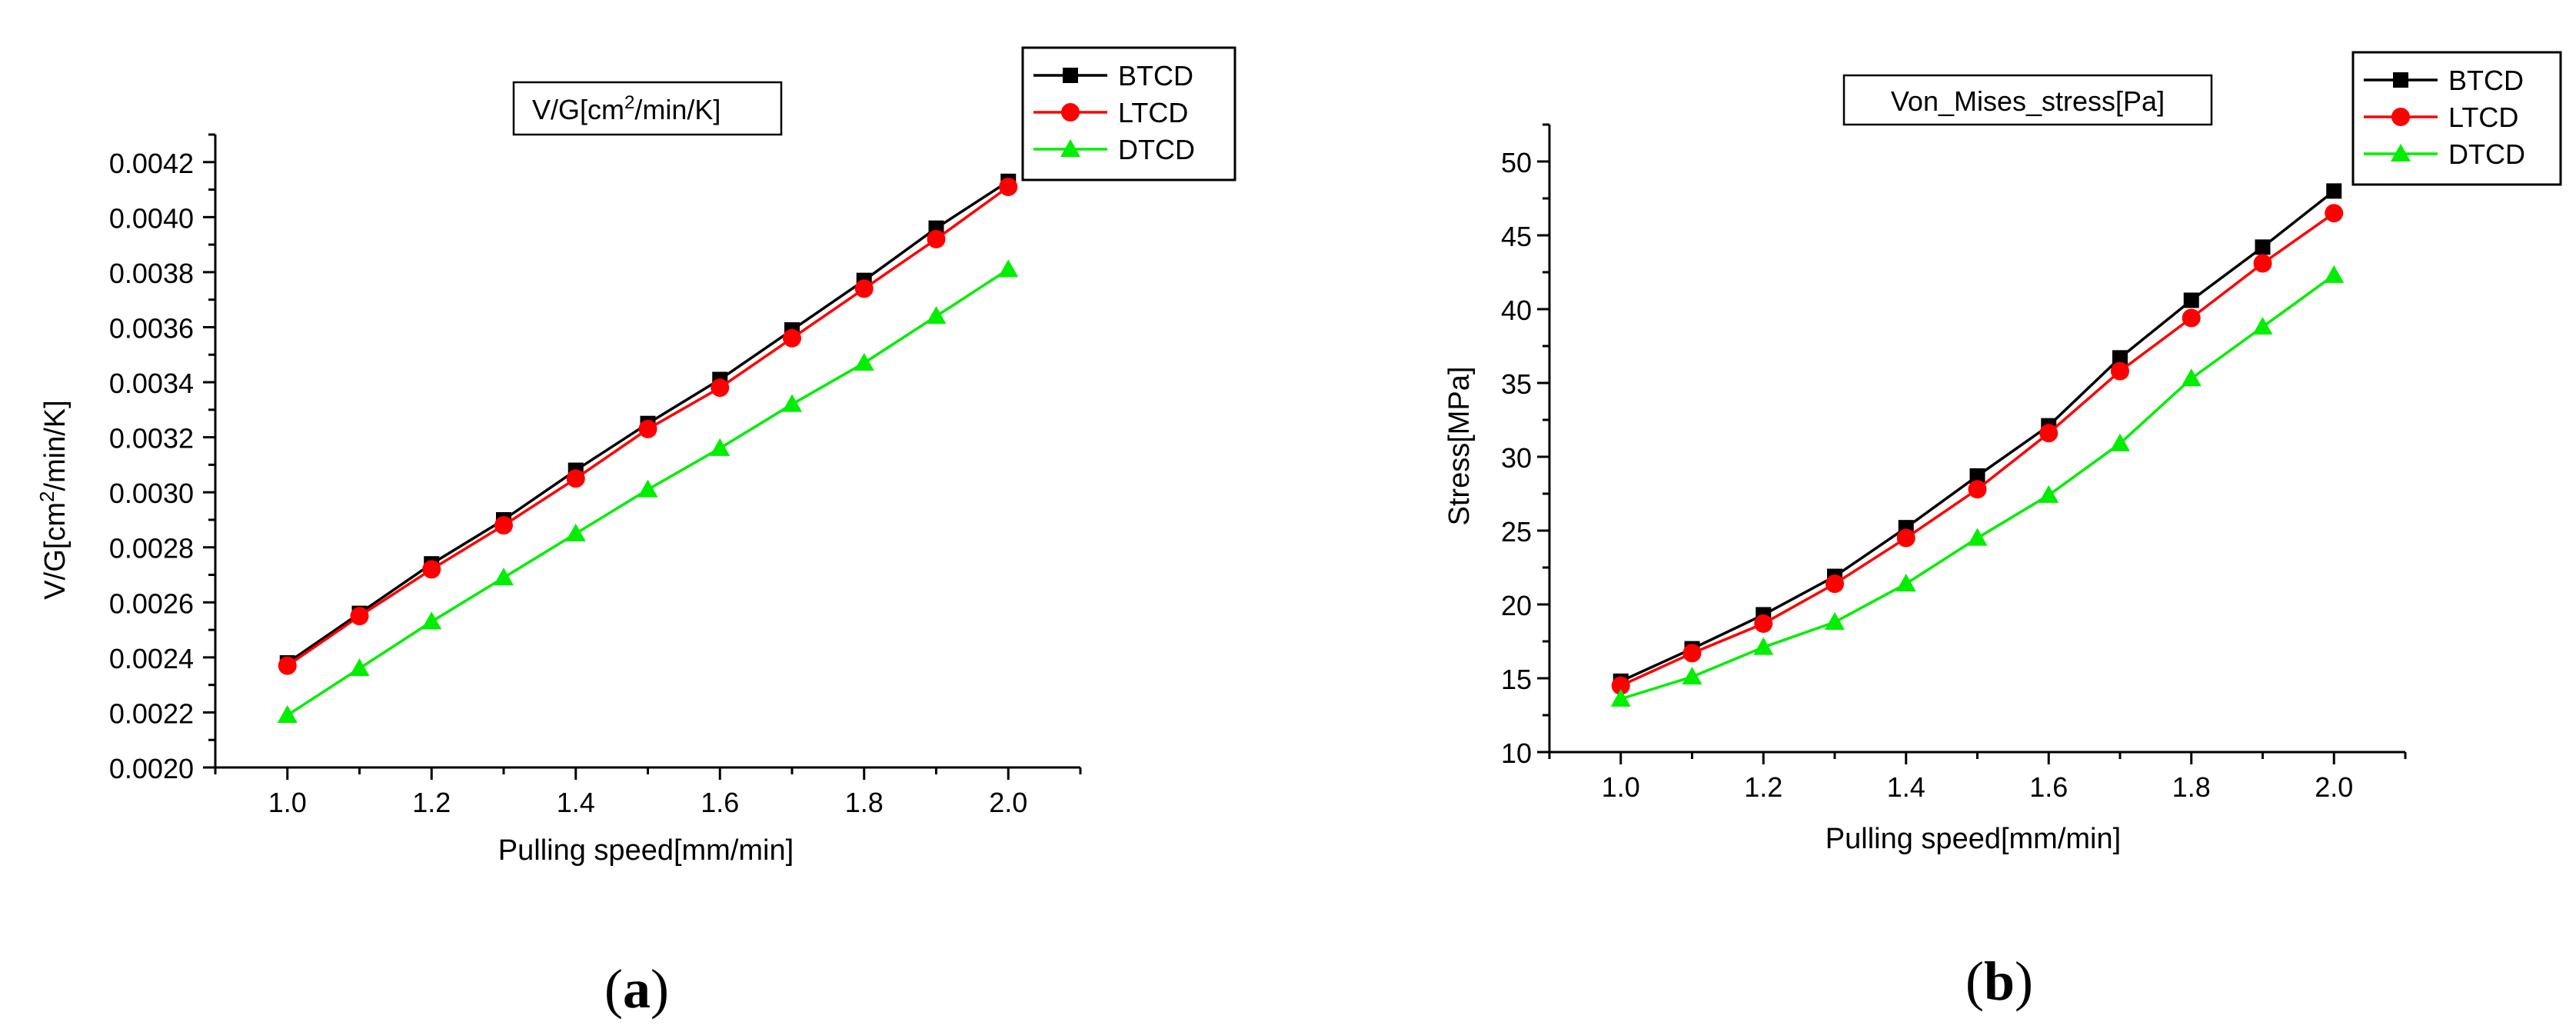 This screenshot has height=1032, width=2576. What do you see at coordinates (576, 803) in the screenshot?
I see `panel-a-x-tick-label: 1.4` at bounding box center [576, 803].